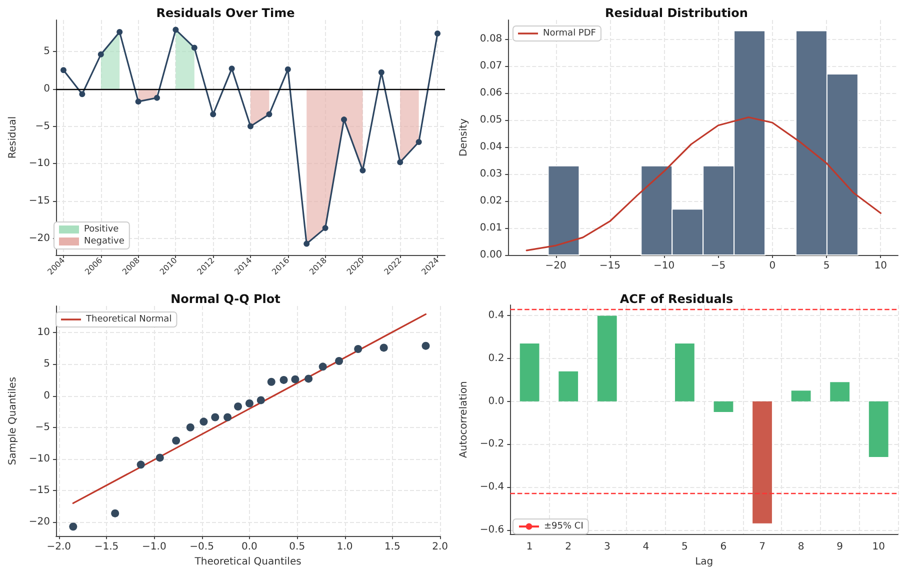 The width and height of the screenshot is (903, 573). Describe the element at coordinates (39, 490) in the screenshot. I see `y-tick-label: −15` at that location.